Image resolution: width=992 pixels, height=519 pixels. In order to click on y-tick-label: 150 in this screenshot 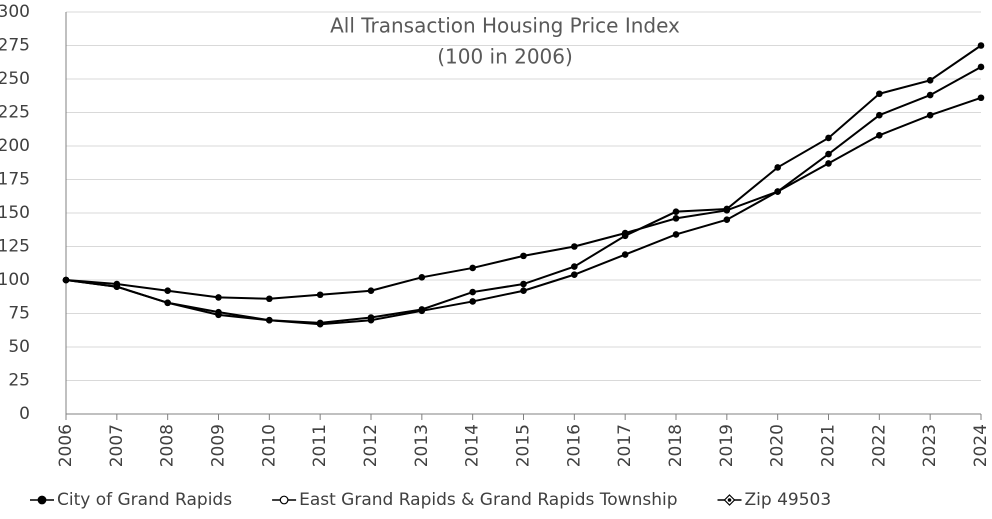, I will do `click(15, 213)`.